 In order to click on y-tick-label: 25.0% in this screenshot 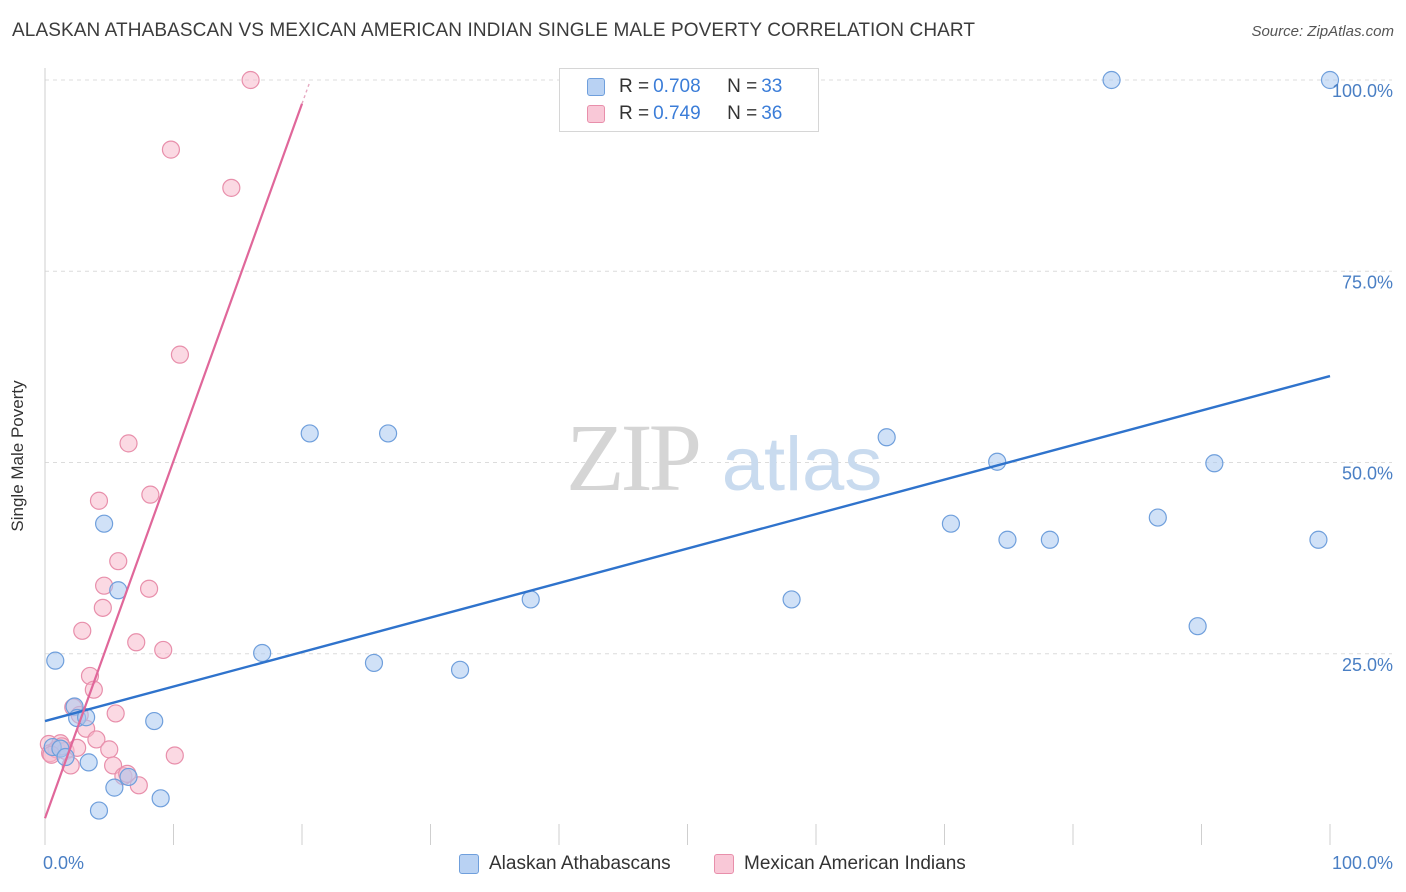, I will do `click(1367, 665)`.